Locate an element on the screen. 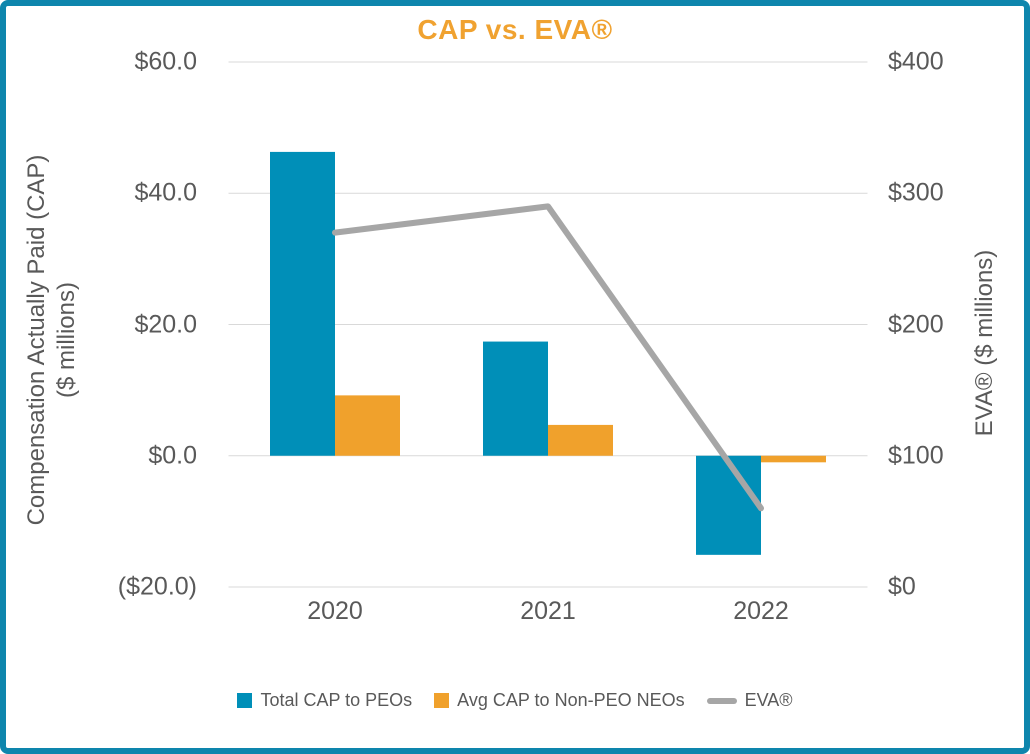  right-axis-tick: $400 is located at coordinates (916, 61).